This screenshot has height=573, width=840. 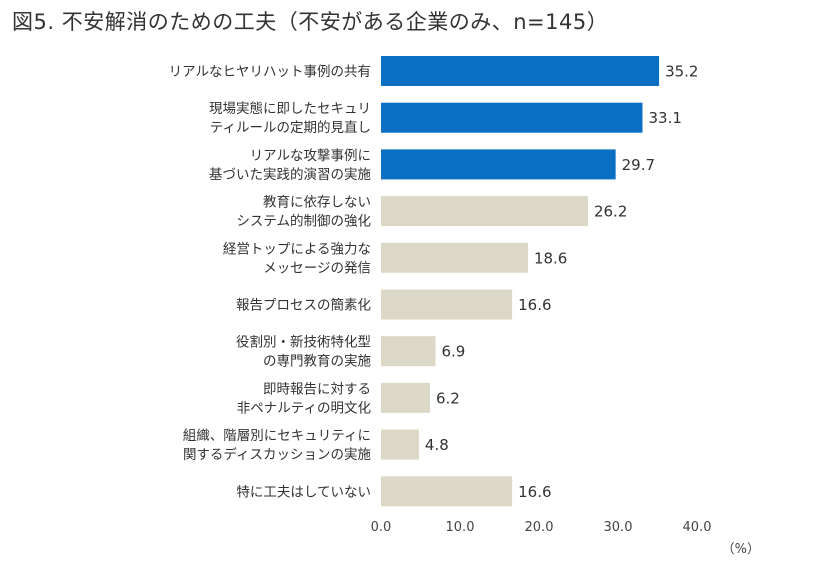 I want to click on category-label-3-line-1: リアルな攻撃事例に, so click(x=310, y=156).